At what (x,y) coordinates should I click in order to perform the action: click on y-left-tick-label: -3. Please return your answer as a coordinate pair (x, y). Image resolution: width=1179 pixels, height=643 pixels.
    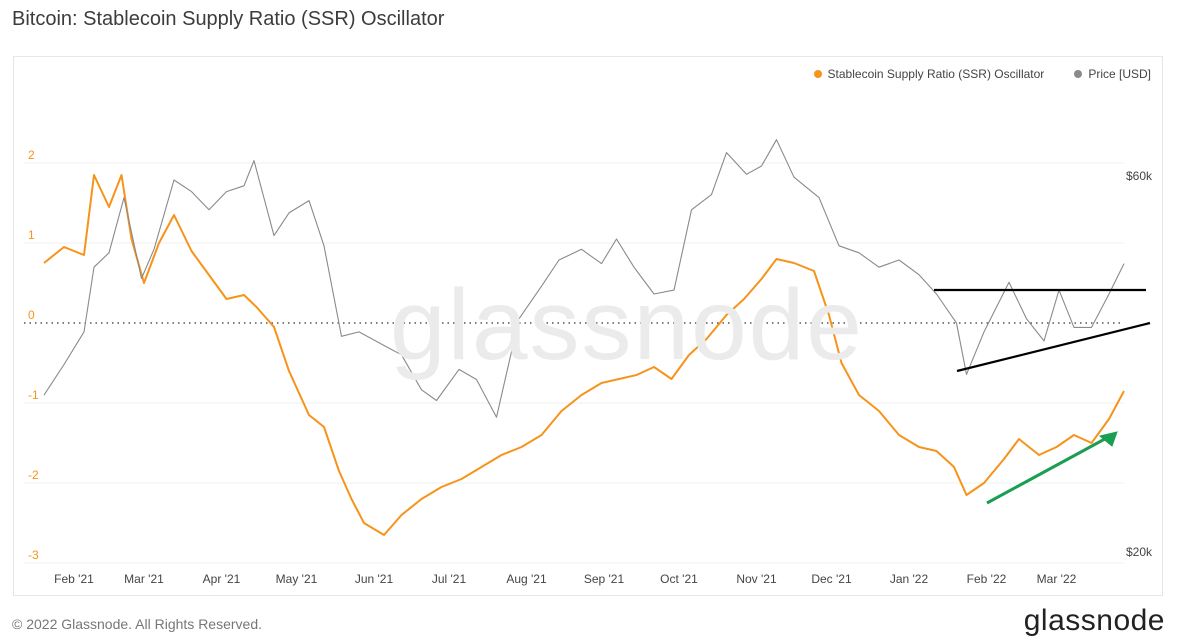
    Looking at the image, I should click on (33, 555).